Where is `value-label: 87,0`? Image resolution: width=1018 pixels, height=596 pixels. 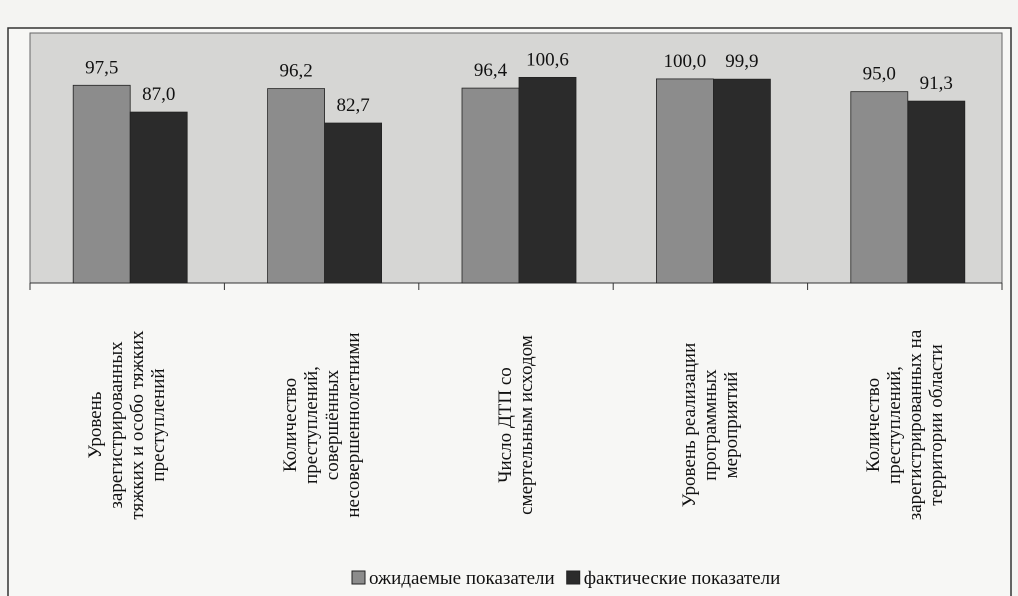
value-label: 87,0 is located at coordinates (158, 94).